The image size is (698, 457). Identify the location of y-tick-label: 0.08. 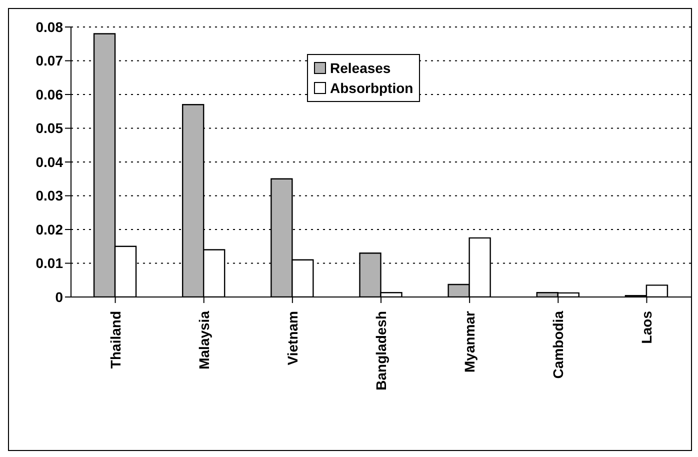
(50, 26).